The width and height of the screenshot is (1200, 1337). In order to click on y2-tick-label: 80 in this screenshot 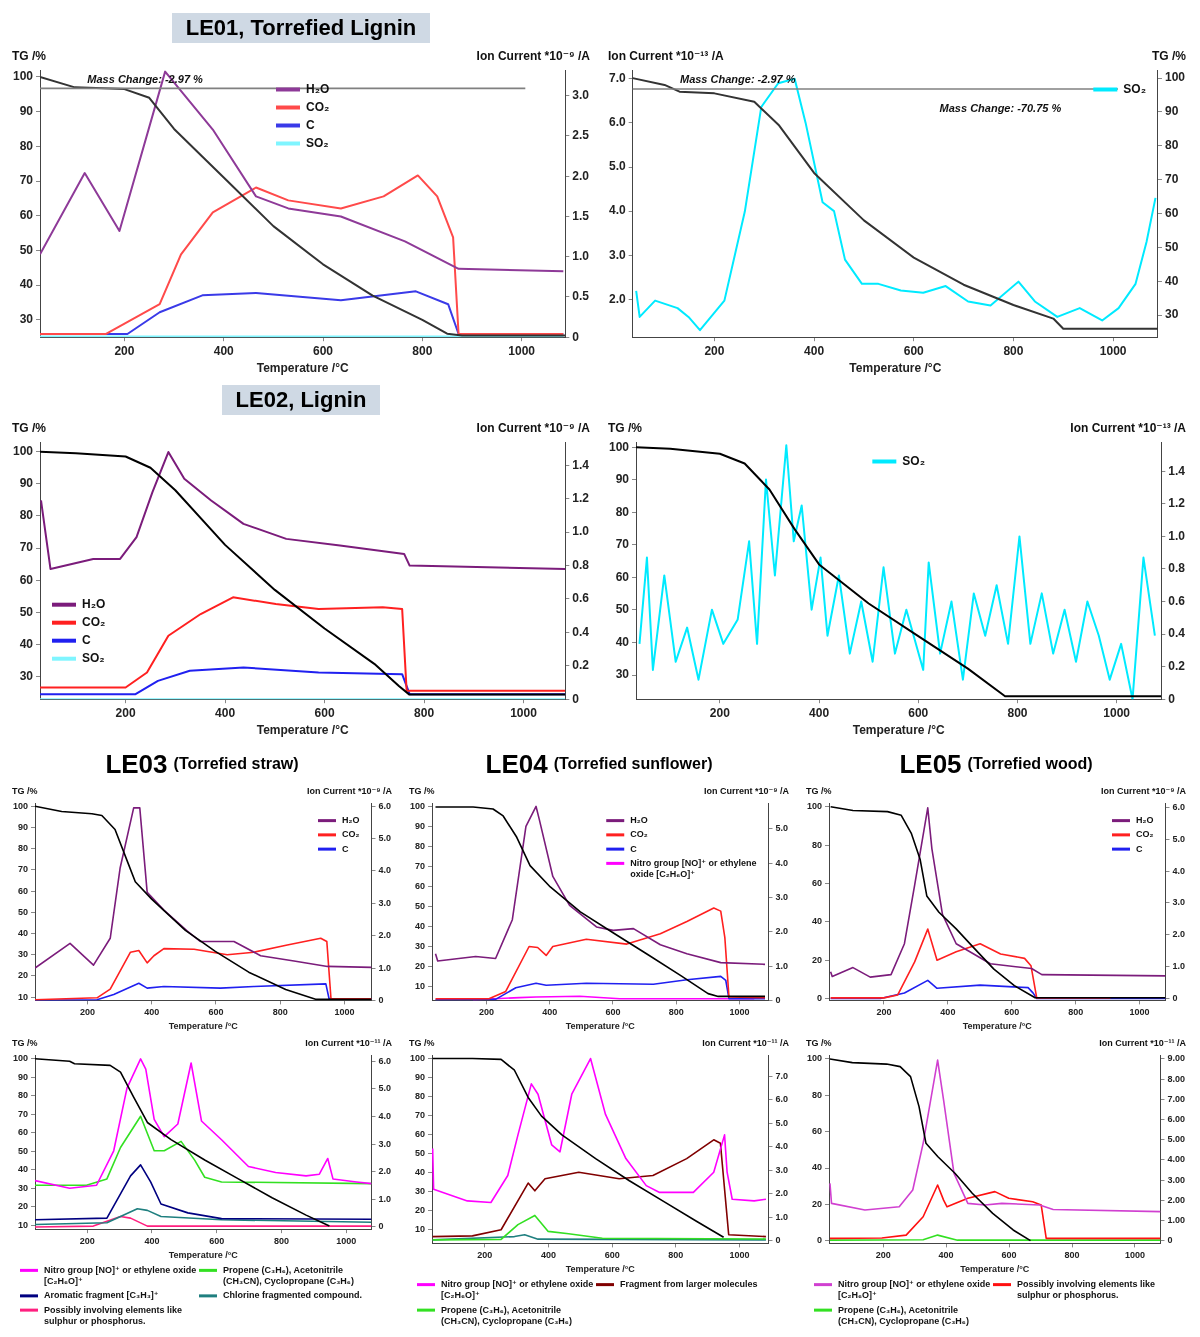, I will do `click(1171, 145)`.